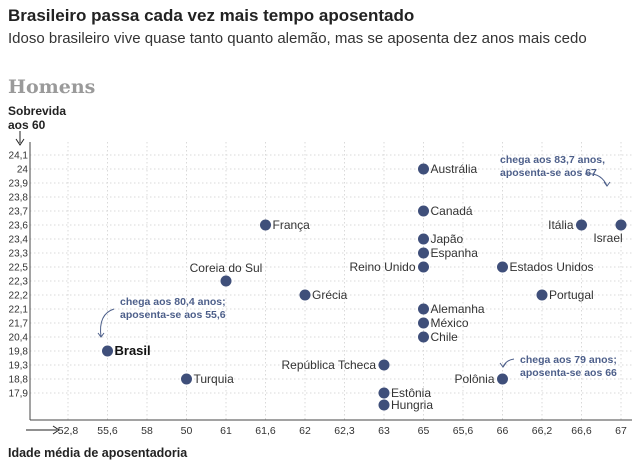 The image size is (640, 467). What do you see at coordinates (292, 225) in the screenshot?
I see `point-label-franca: França` at bounding box center [292, 225].